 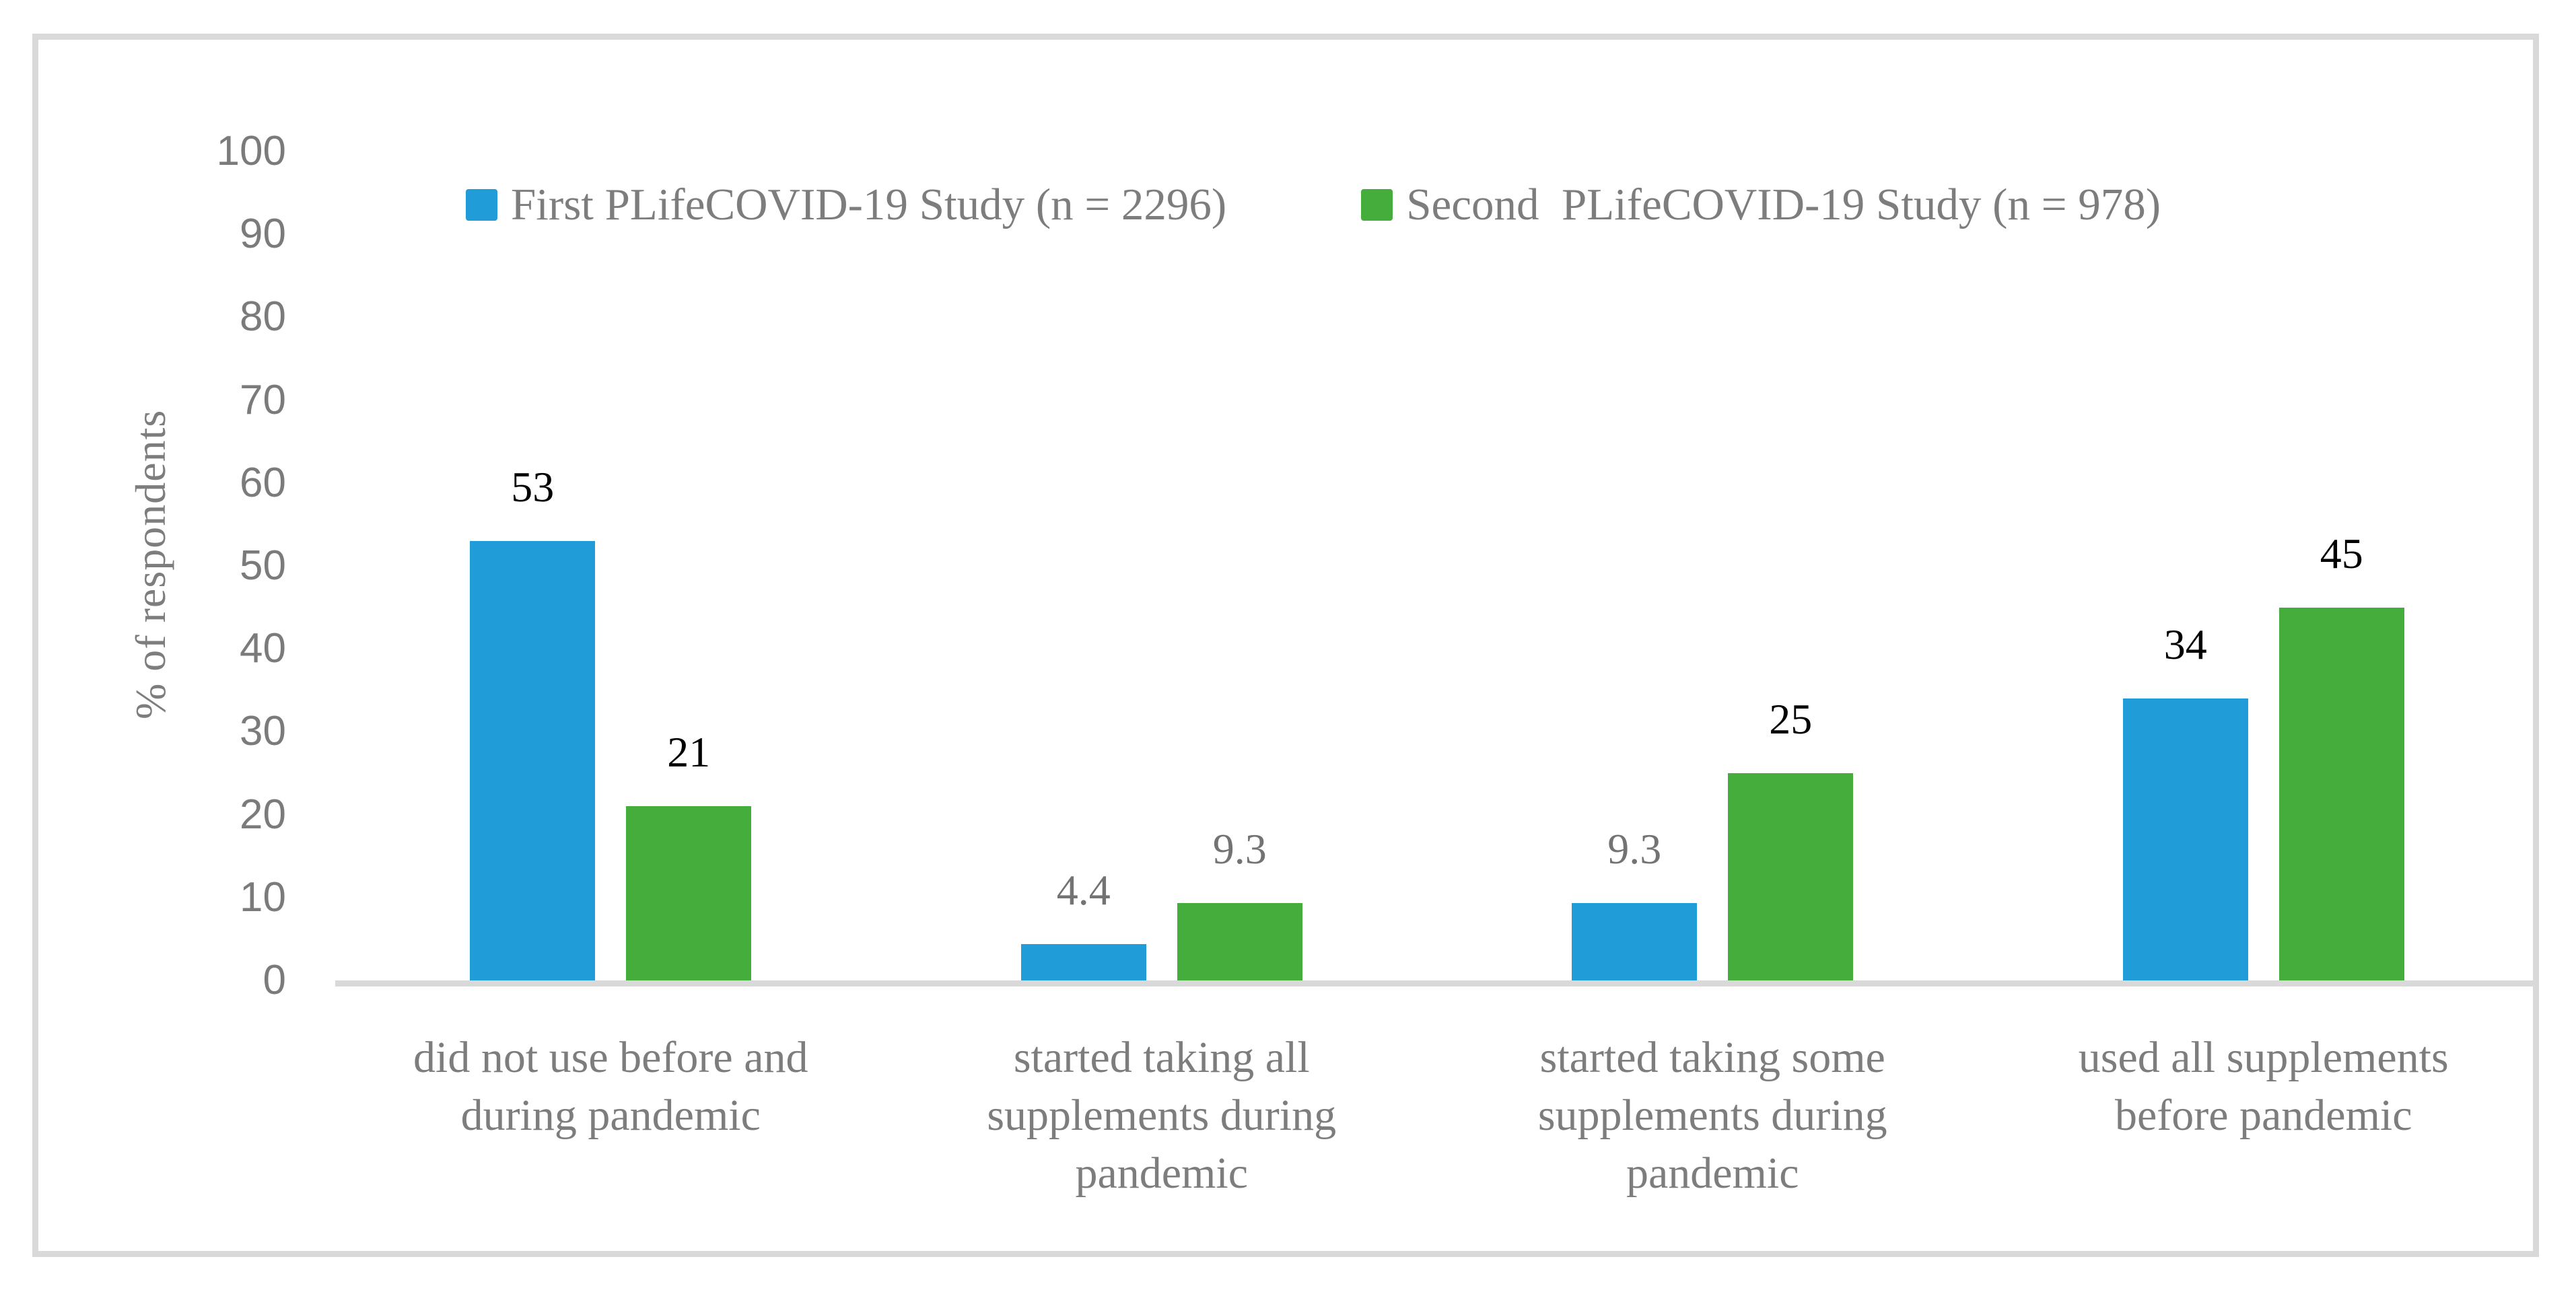 I want to click on y-axis-tick-labels: 0 10 20 30 40 50 60 70 80 90 100, so click(x=209, y=565).